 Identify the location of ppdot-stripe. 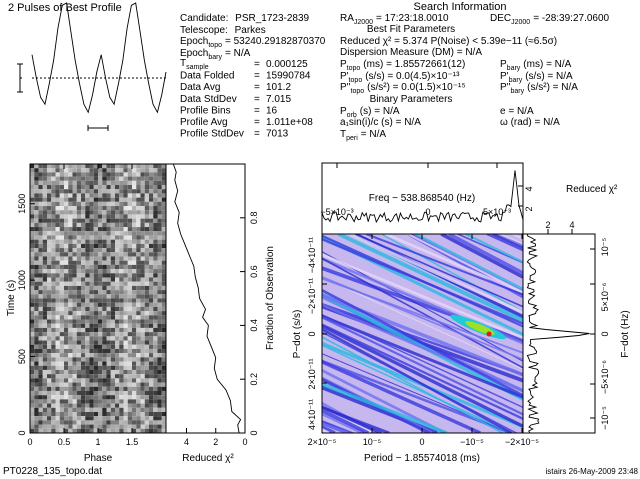
(343, 422).